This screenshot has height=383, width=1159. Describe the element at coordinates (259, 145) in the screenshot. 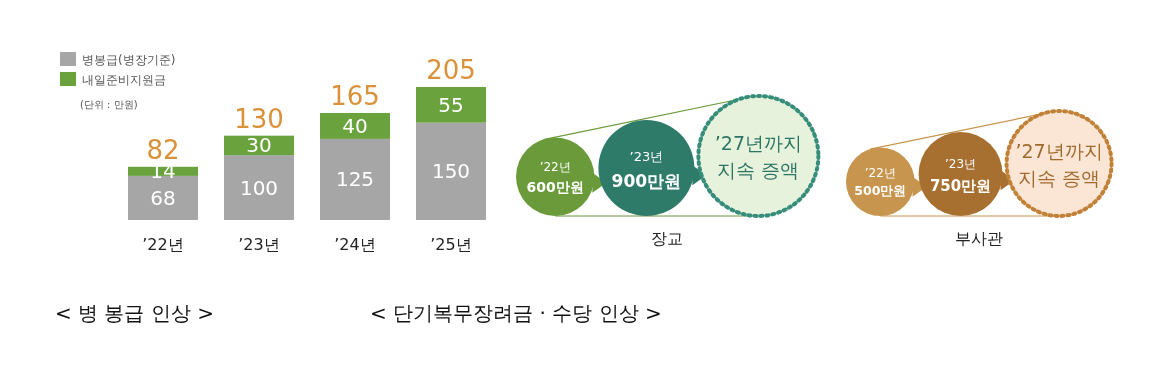

I see `data-label: 30` at that location.